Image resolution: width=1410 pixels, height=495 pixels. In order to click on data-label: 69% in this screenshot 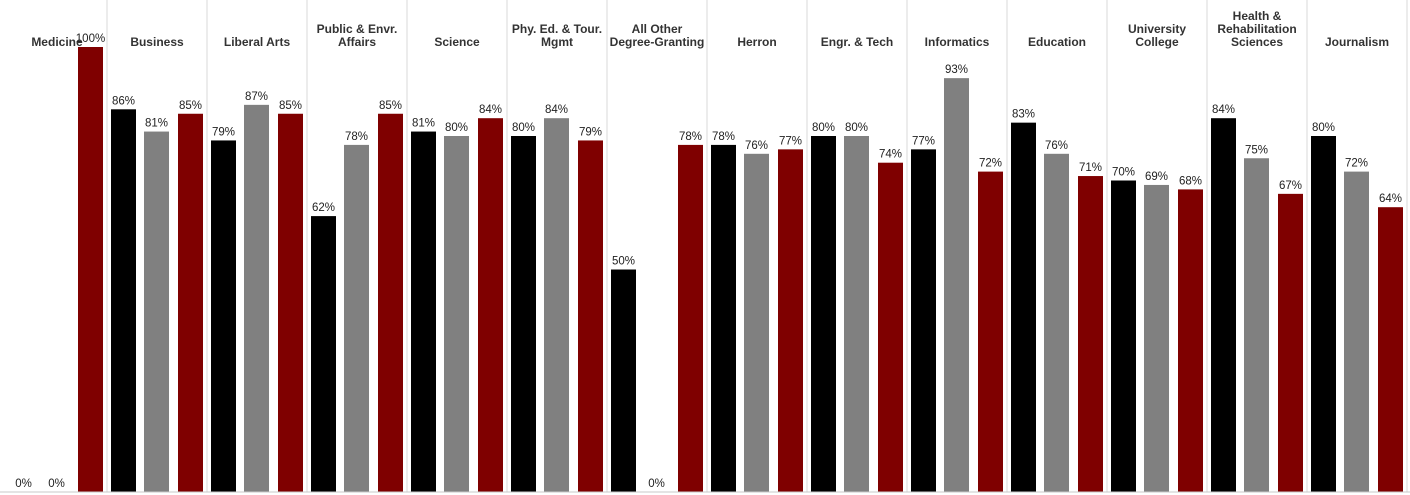, I will do `click(1156, 177)`.